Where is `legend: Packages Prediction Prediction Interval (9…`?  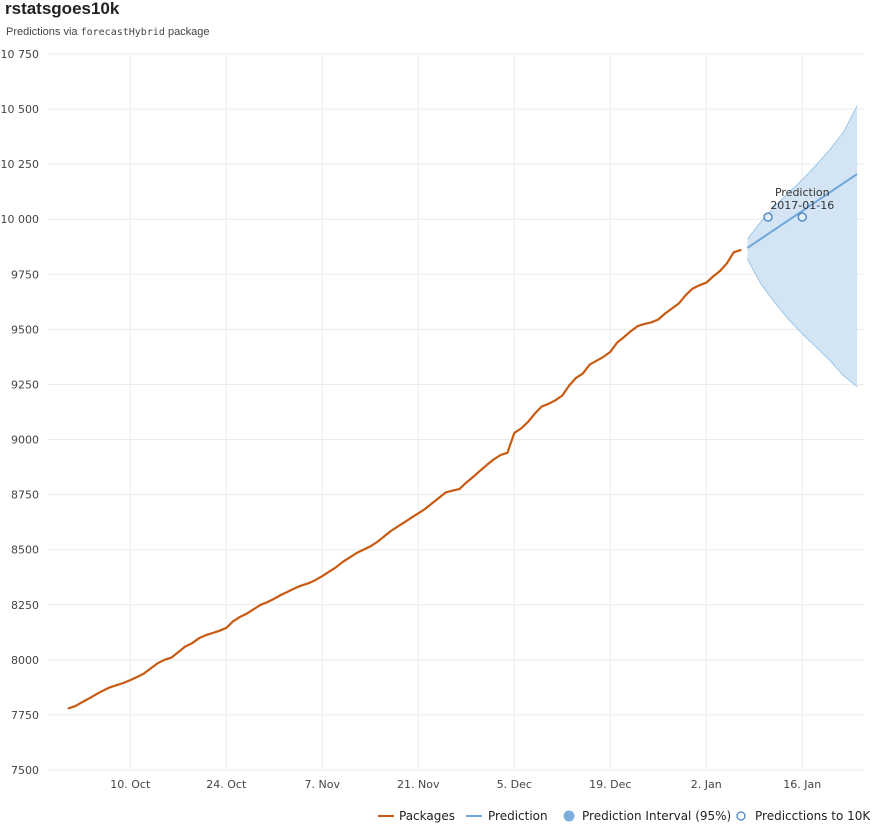
legend: Packages Prediction Prediction Interval (9… is located at coordinates (624, 816).